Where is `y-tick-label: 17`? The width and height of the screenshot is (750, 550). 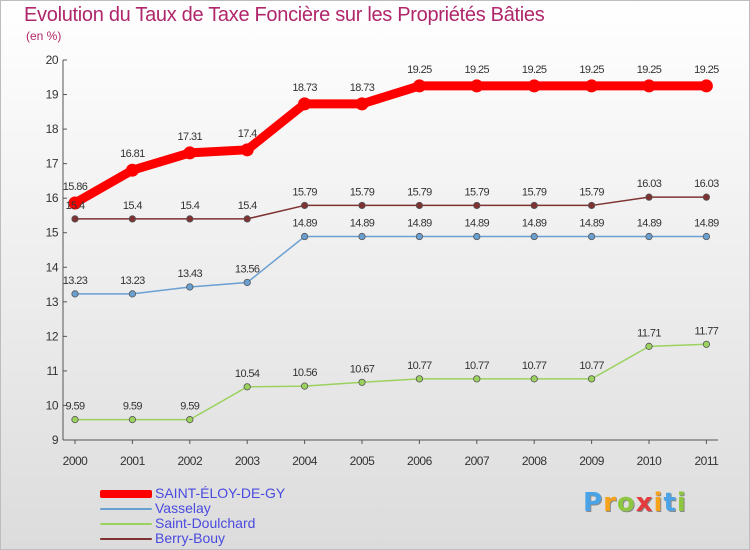 y-tick-label: 17 is located at coordinates (52, 164).